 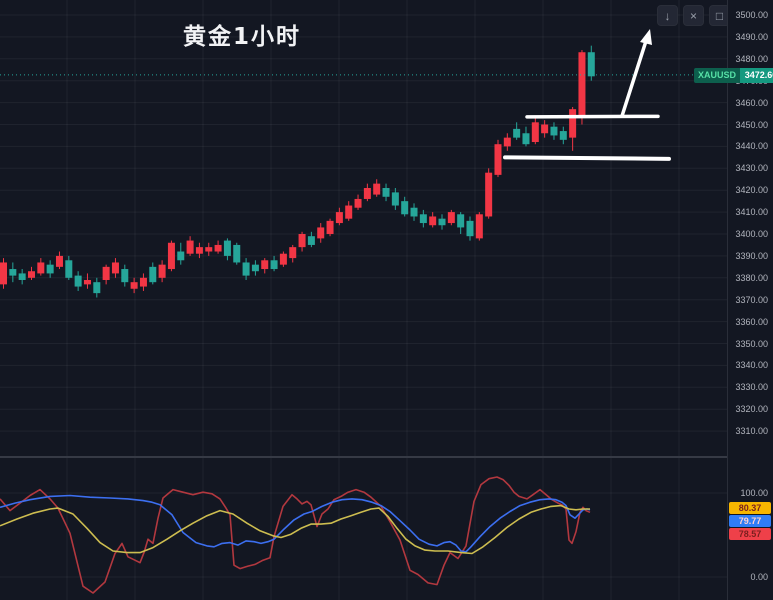 I want to click on price-axis-label: 3490.00, so click(x=751, y=36).